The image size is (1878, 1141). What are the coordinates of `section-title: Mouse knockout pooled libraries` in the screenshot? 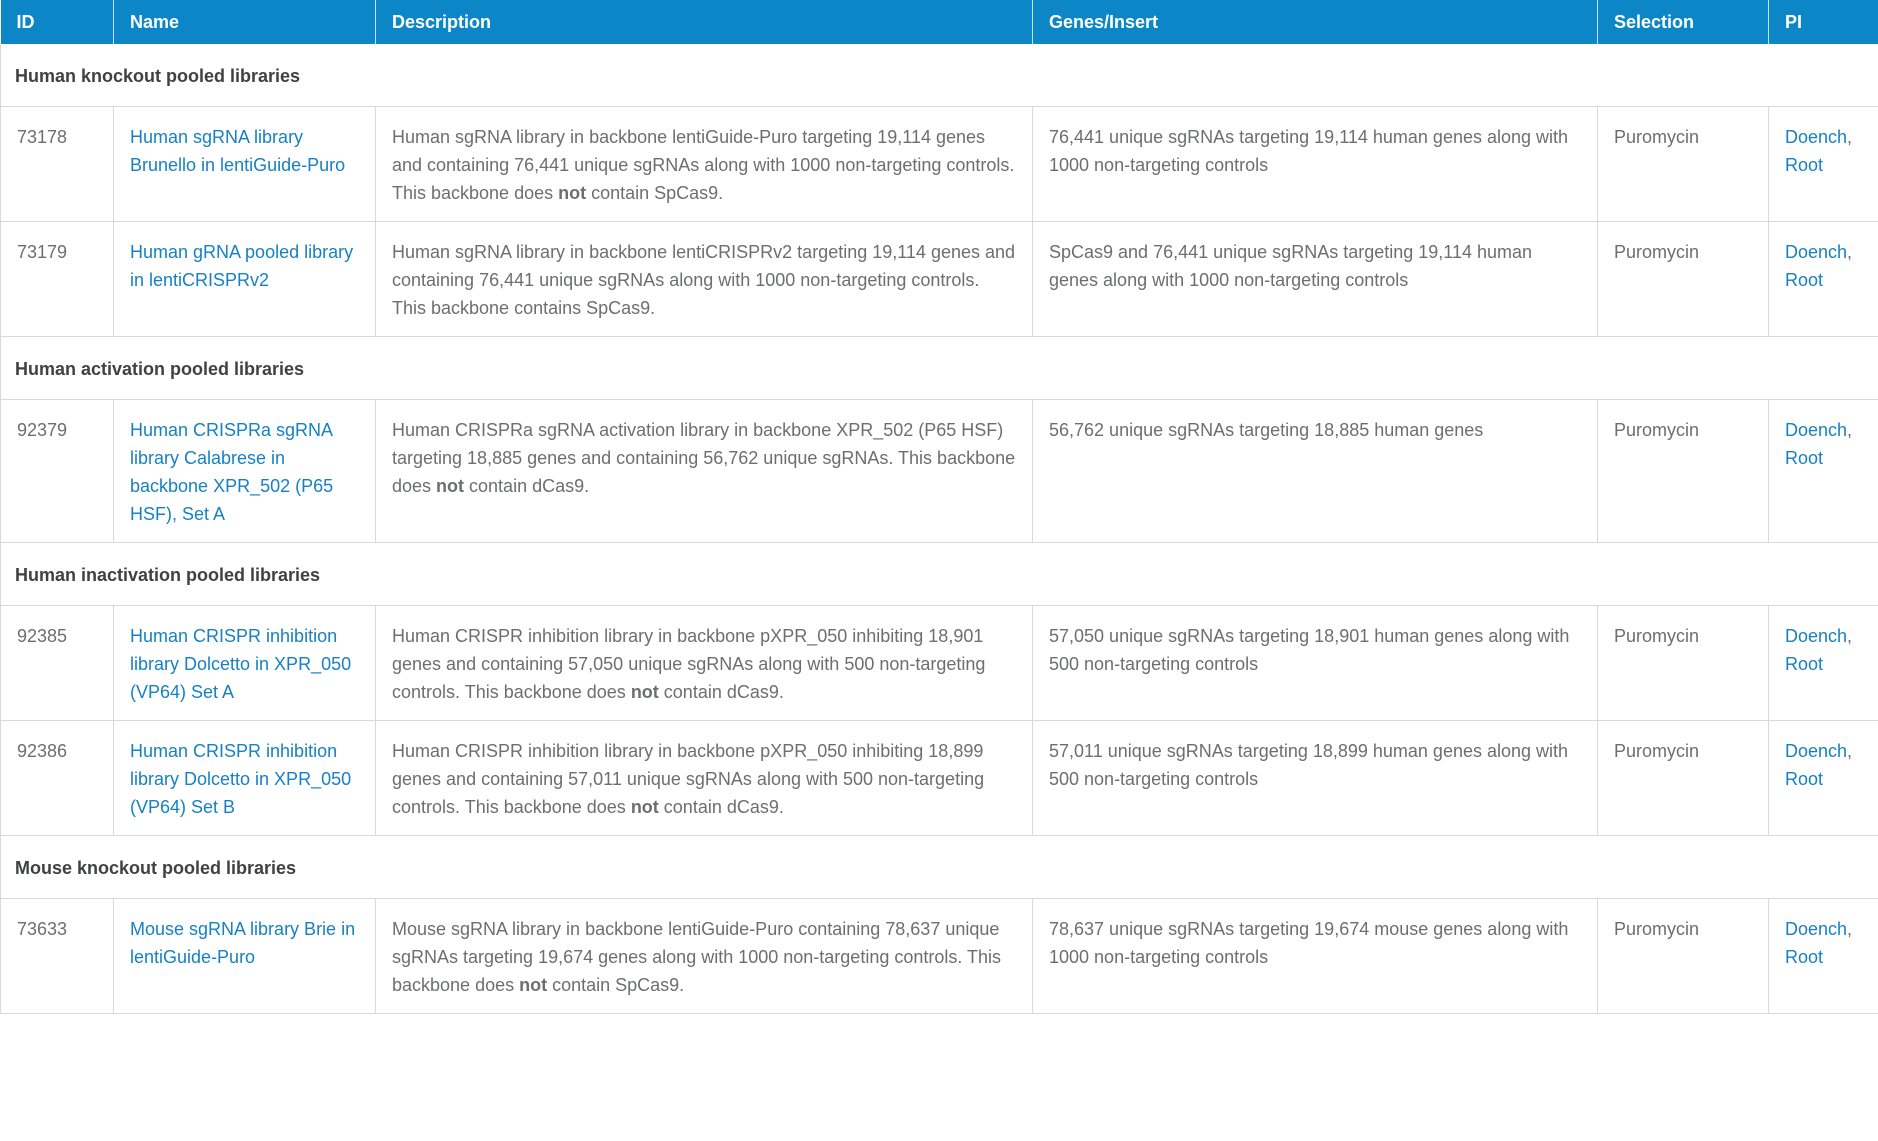 It's located at (939, 867).